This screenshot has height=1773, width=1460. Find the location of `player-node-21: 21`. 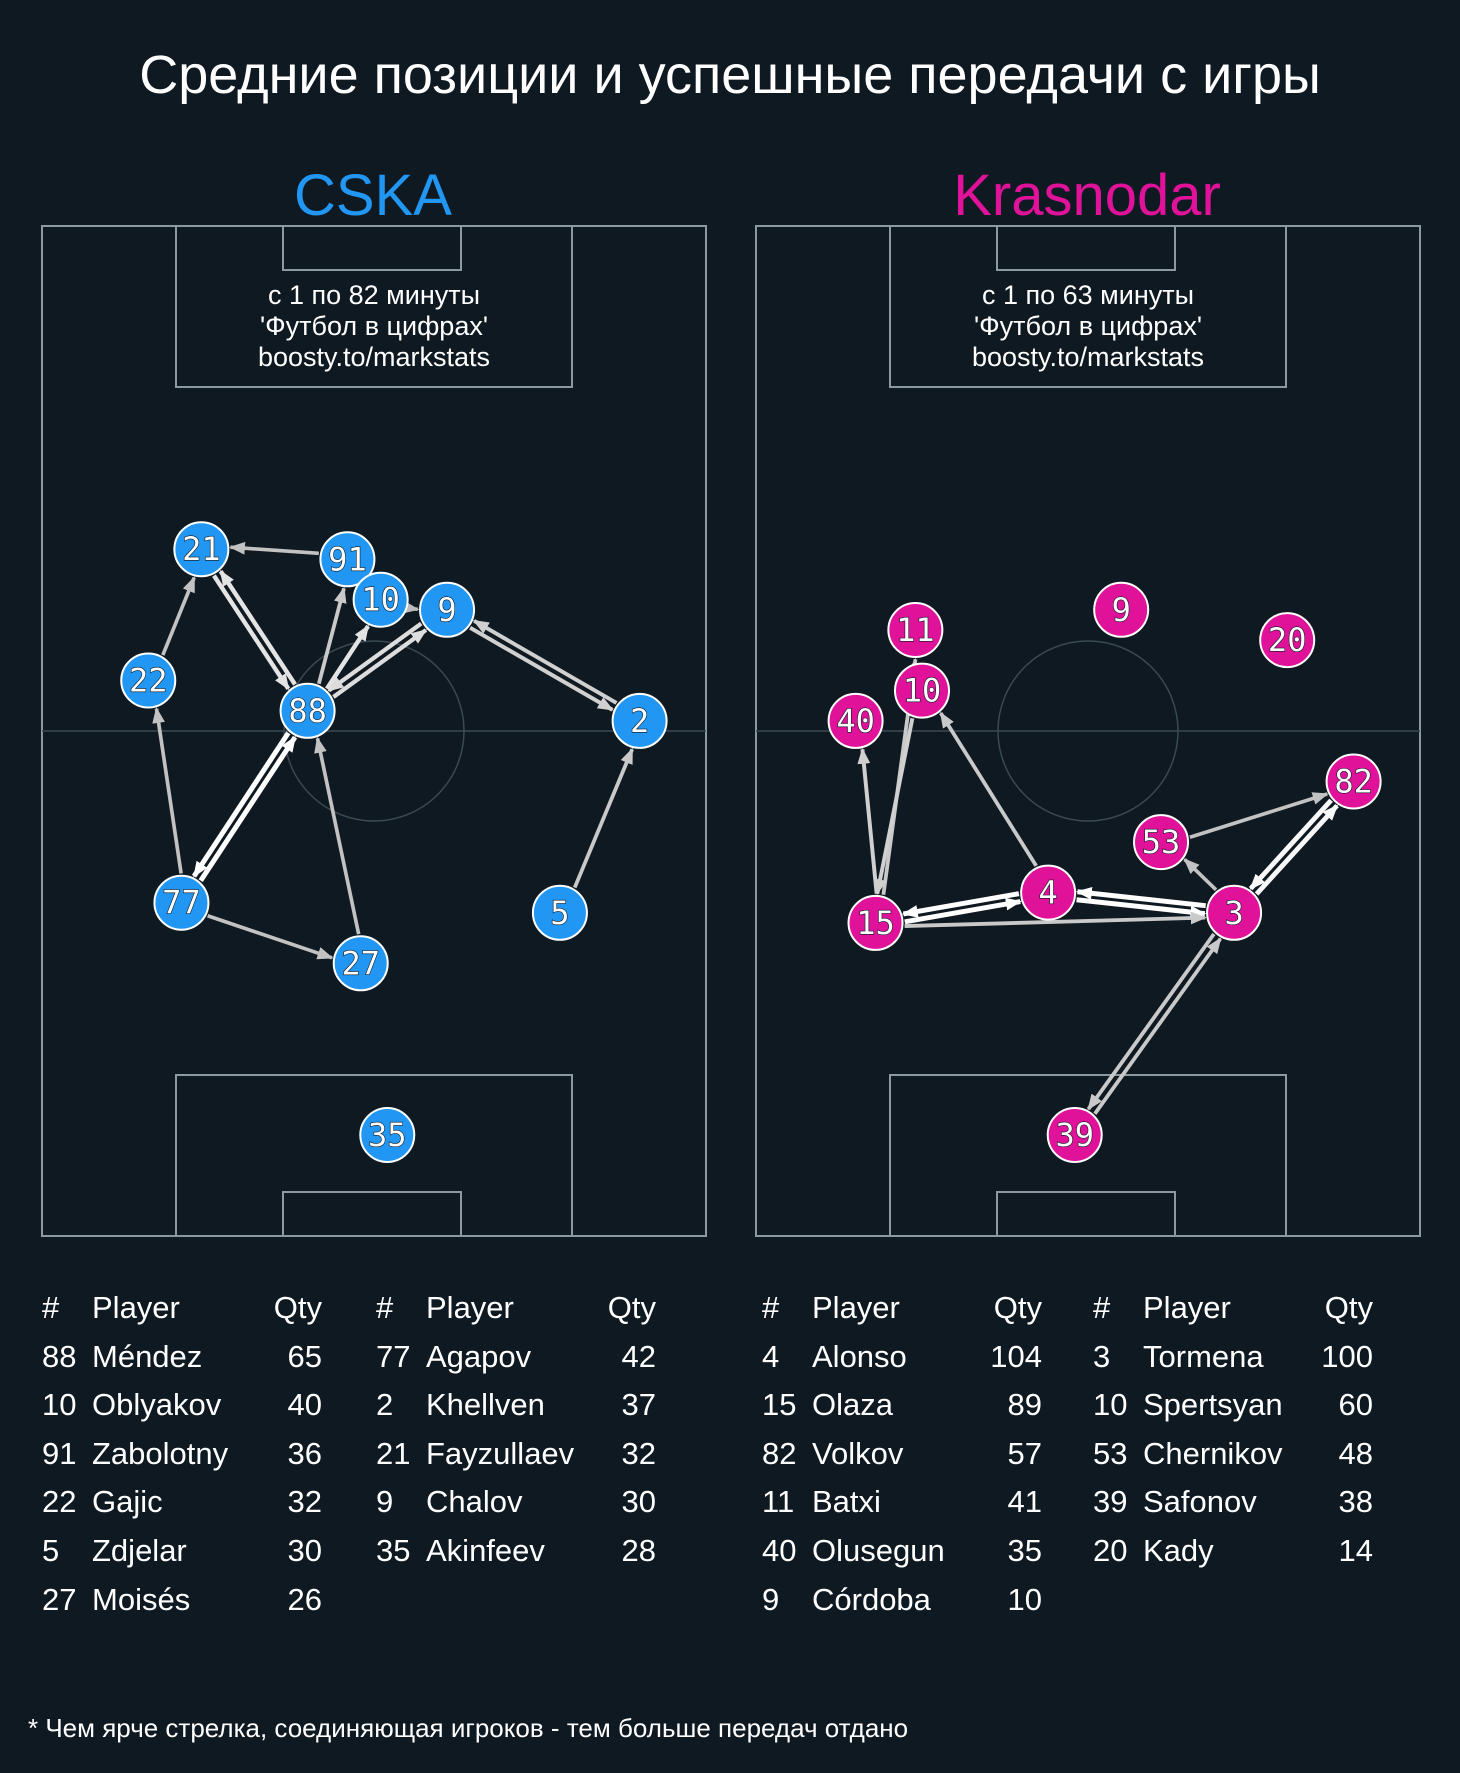

player-node-21: 21 is located at coordinates (201, 549).